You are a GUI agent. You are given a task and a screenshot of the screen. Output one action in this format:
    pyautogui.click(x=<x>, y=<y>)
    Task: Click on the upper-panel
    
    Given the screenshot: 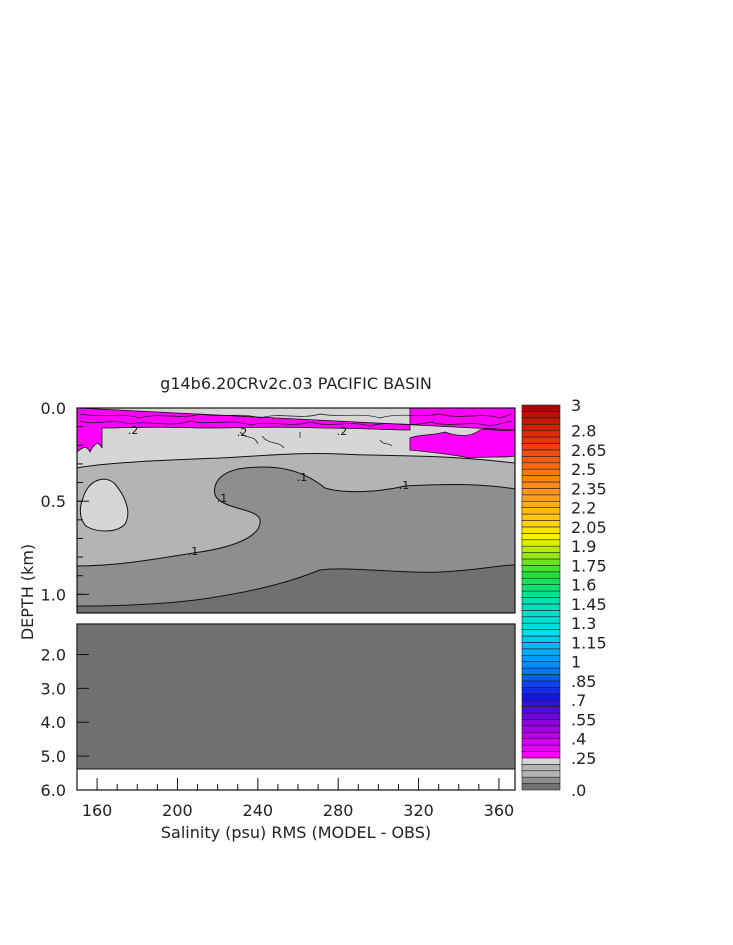 What is the action you would take?
    pyautogui.click(x=296, y=510)
    